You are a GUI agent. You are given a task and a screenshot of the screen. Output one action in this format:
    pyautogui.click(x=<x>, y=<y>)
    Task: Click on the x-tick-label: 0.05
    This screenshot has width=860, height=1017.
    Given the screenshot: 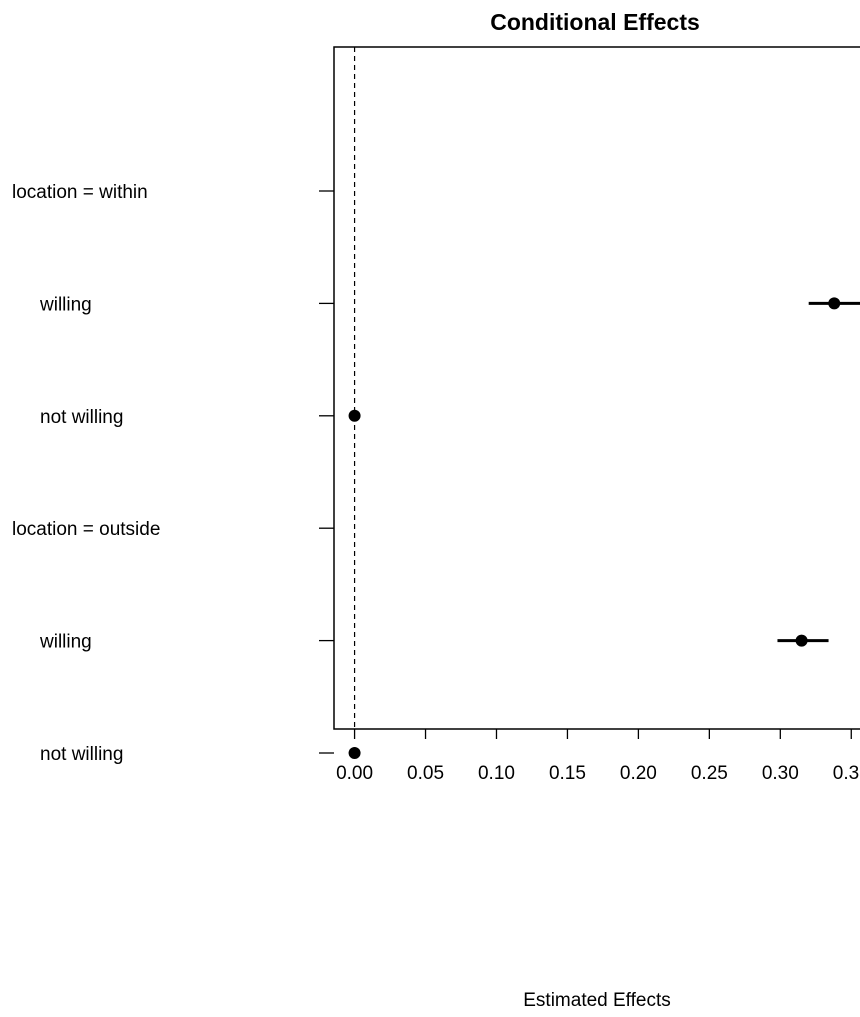 What is the action you would take?
    pyautogui.click(x=425, y=773)
    